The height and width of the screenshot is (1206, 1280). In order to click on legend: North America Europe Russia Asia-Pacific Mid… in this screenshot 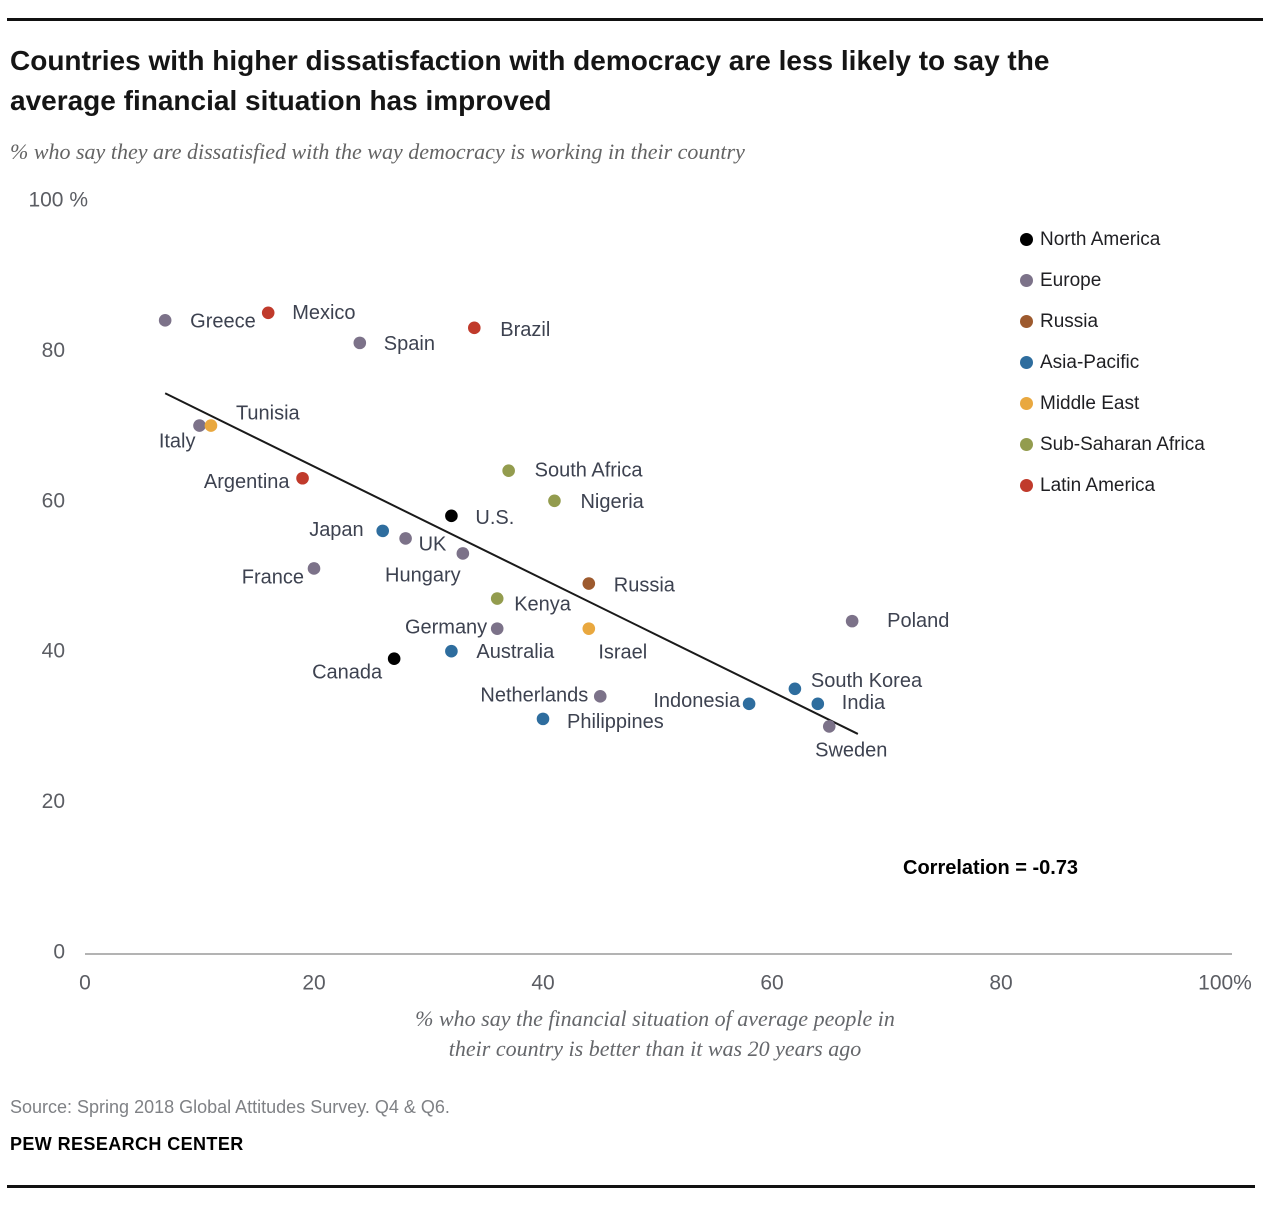, I will do `click(1112, 362)`.